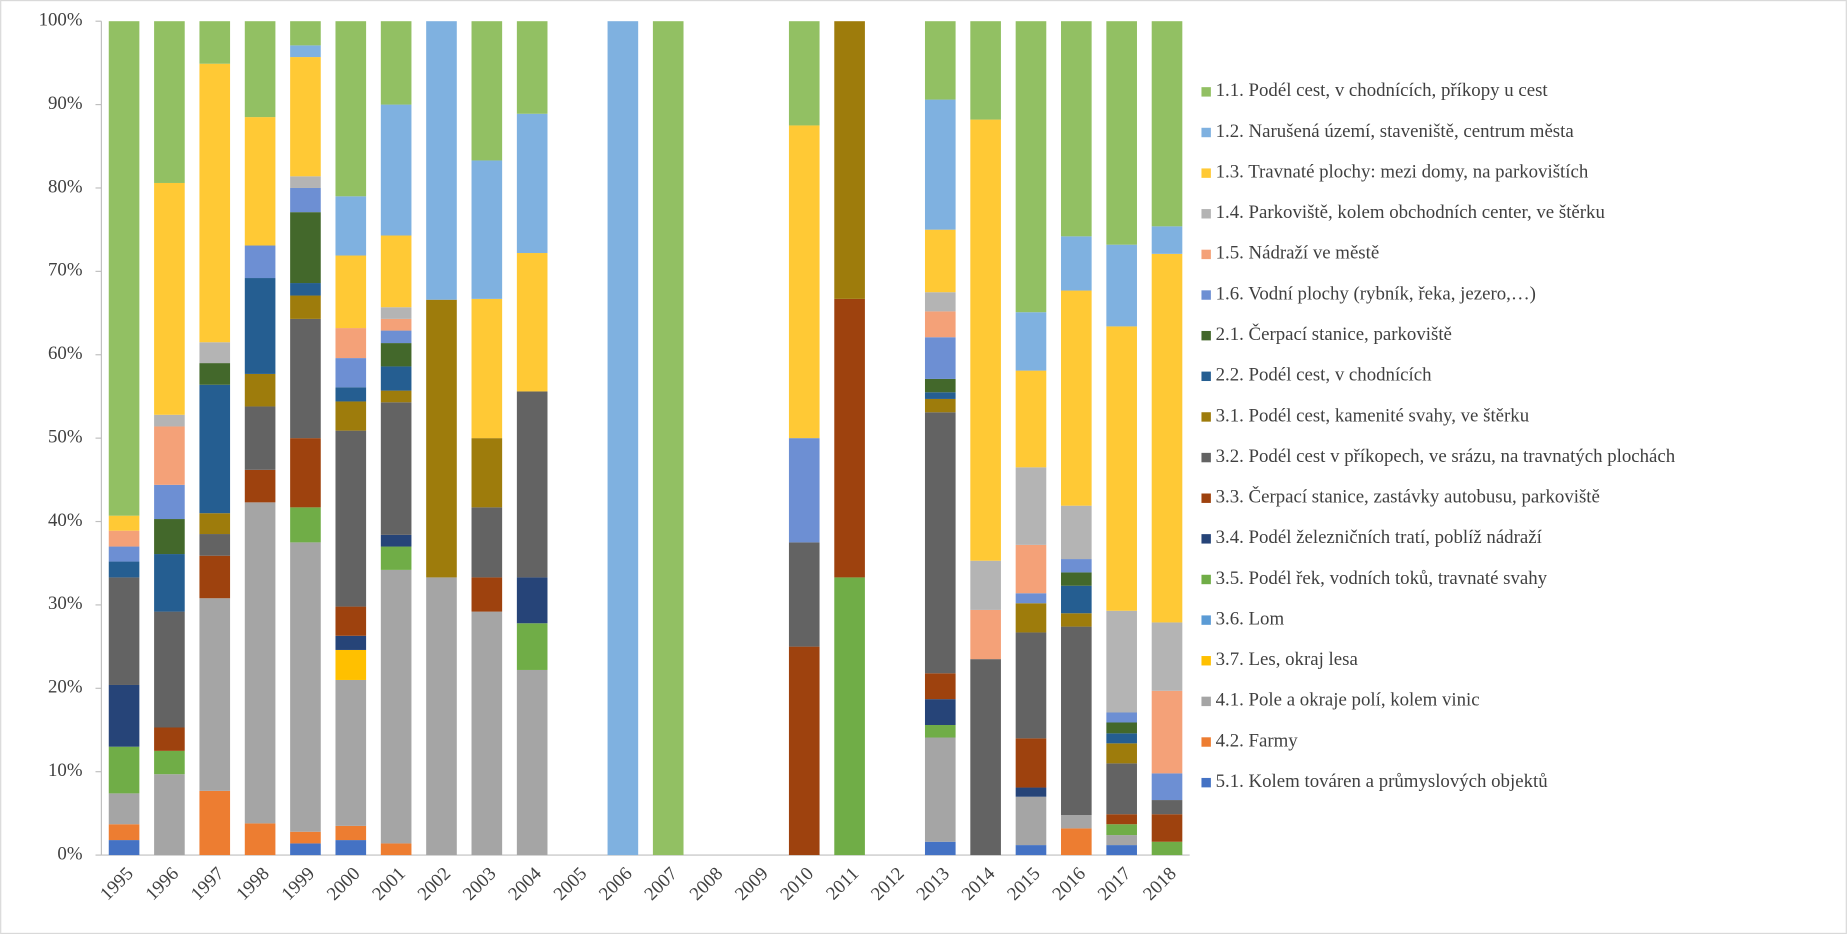  Describe the element at coordinates (660, 883) in the screenshot. I see `x-tick-label: 2007` at that location.